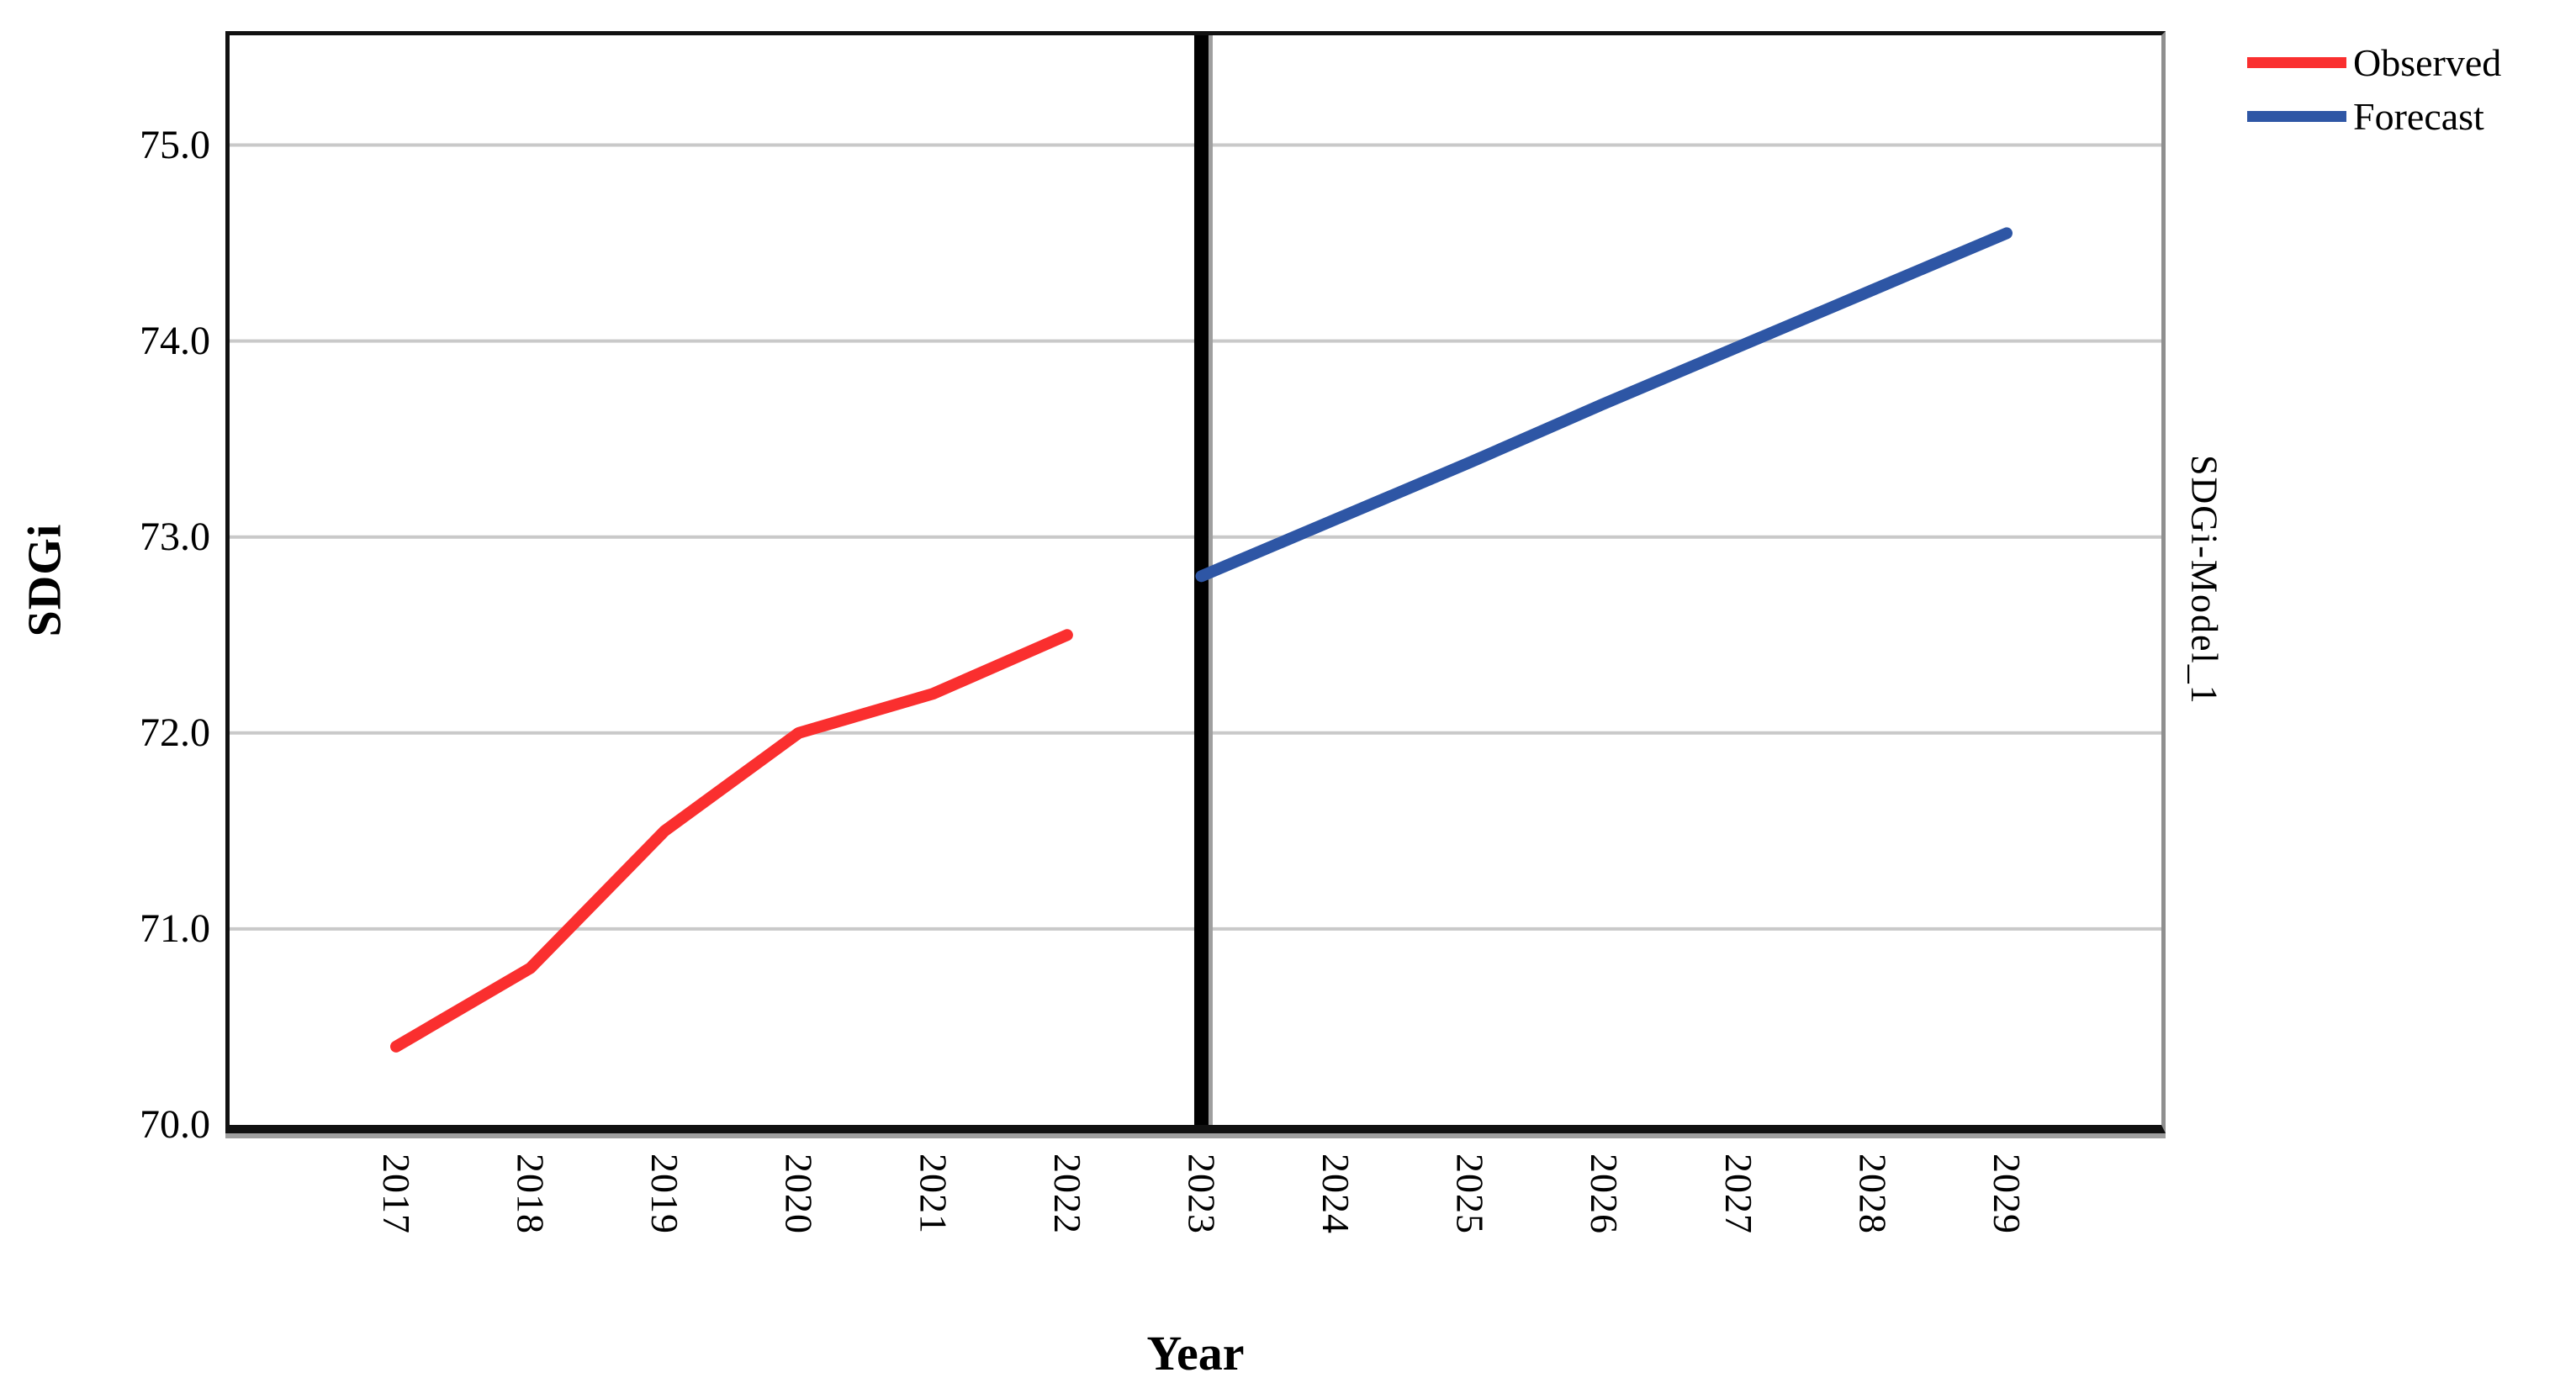 The image size is (2576, 1399). Describe the element at coordinates (44, 580) in the screenshot. I see `y-axis-title-wrap: SDGi` at that location.